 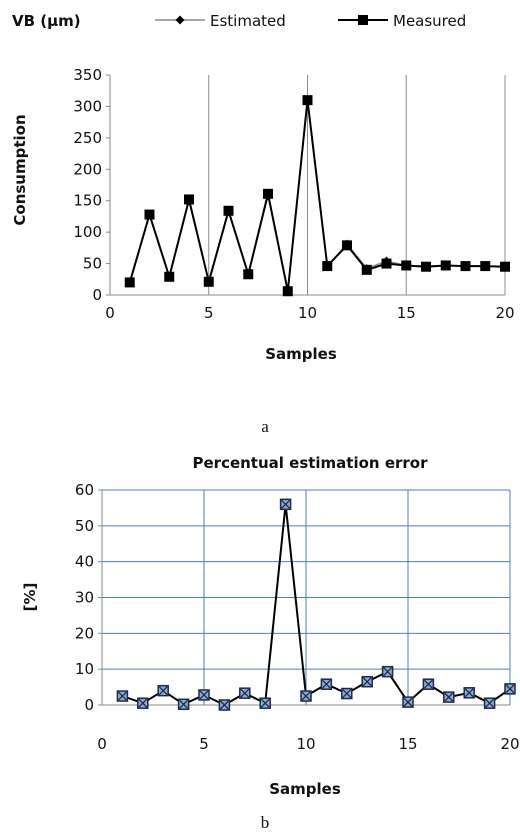 I want to click on y-tick-labels: 0 50 100 150 200 250 300 350, so click(x=87, y=185).